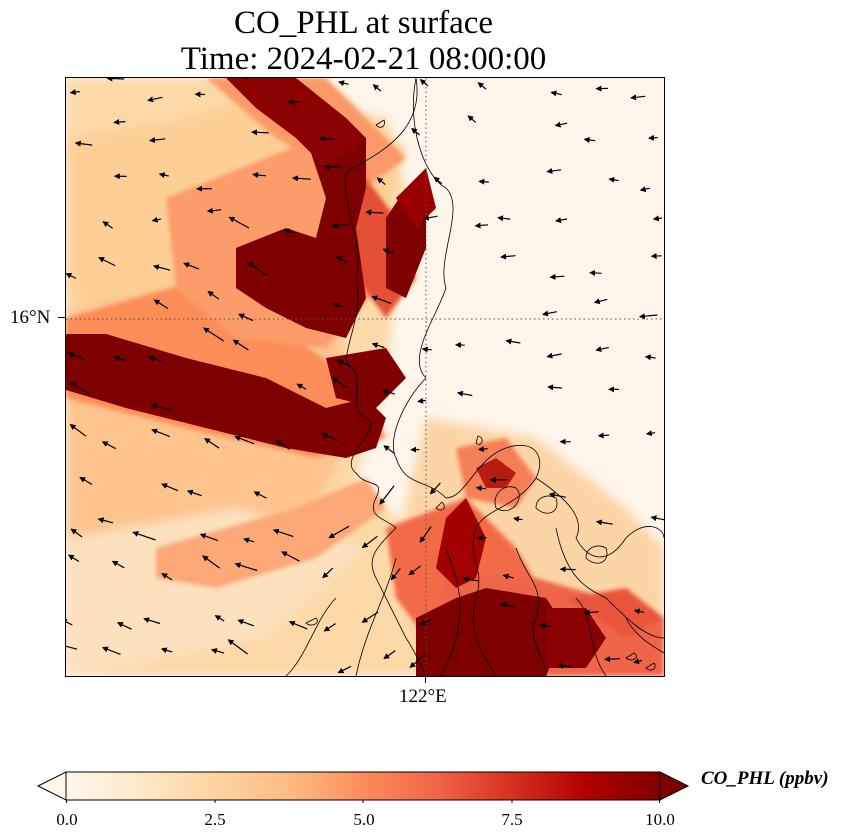  I want to click on longitude-tick-label: 122°E, so click(423, 696).